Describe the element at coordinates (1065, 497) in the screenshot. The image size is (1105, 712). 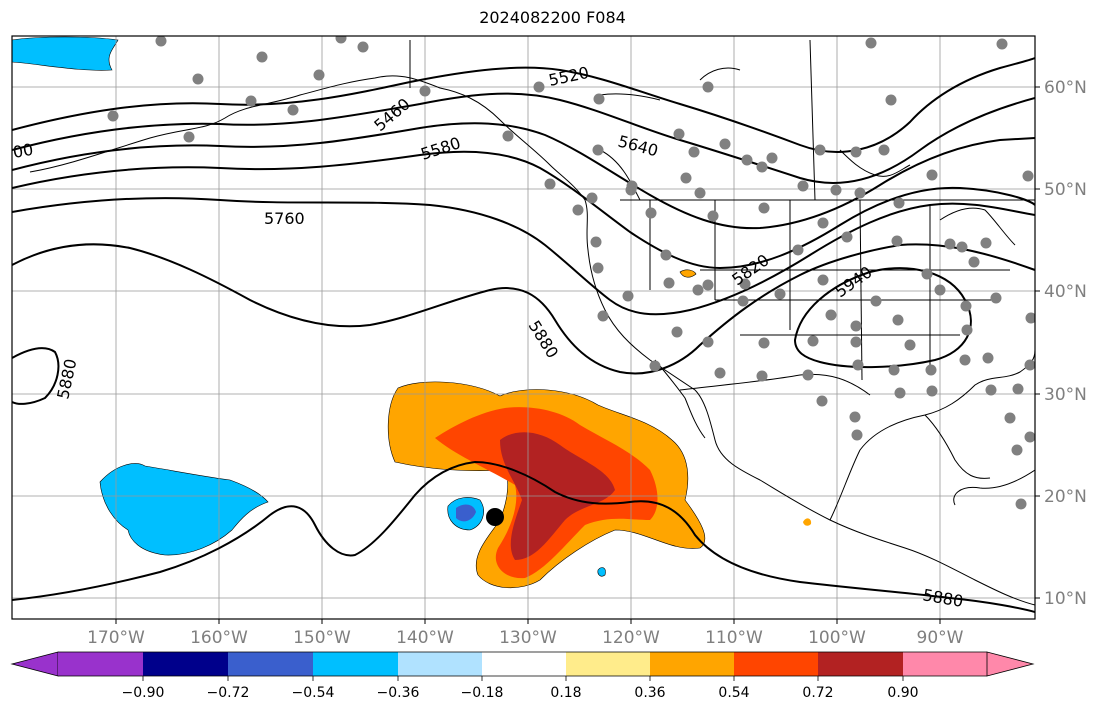
I see `latitude-tick-label: 20°N` at that location.